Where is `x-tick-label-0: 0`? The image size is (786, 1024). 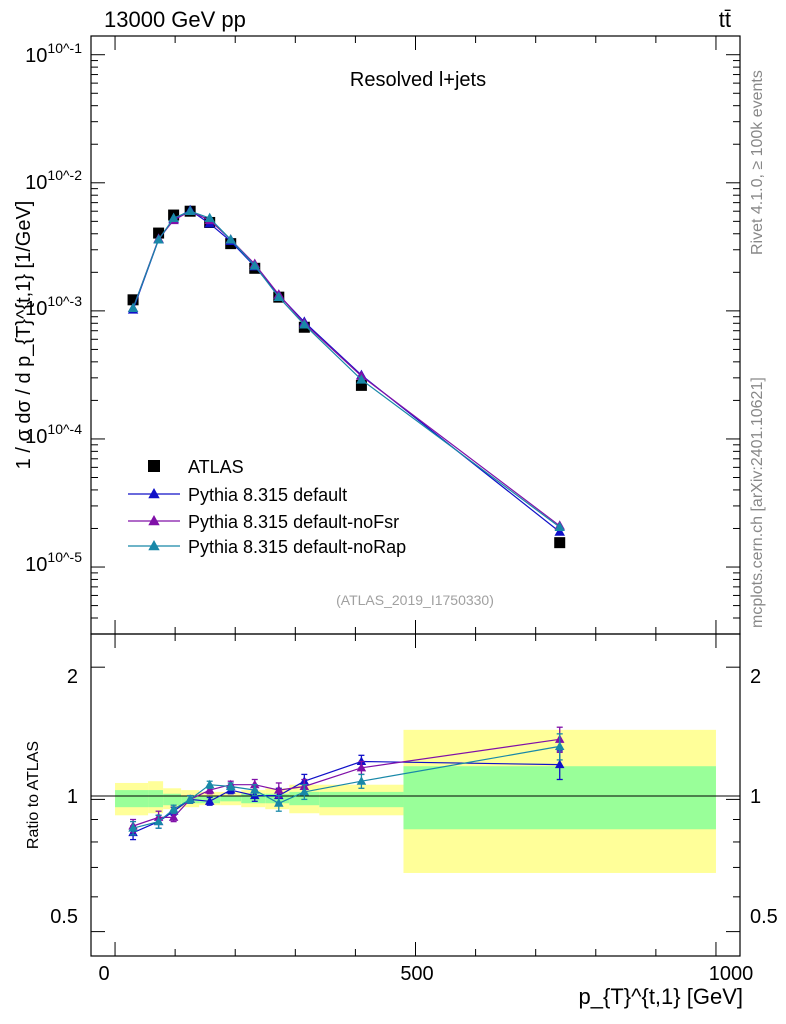 x-tick-label-0: 0 is located at coordinates (103, 974).